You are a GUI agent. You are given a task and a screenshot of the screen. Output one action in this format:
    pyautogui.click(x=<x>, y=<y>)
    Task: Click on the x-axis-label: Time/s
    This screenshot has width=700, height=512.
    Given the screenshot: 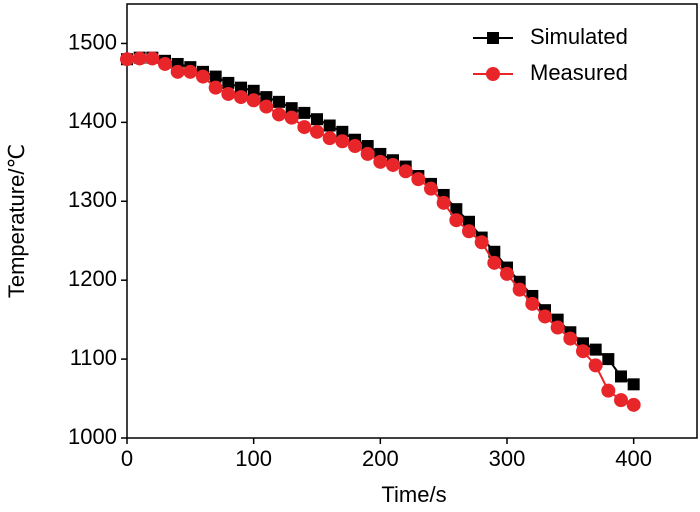 What is the action you would take?
    pyautogui.click(x=413, y=494)
    